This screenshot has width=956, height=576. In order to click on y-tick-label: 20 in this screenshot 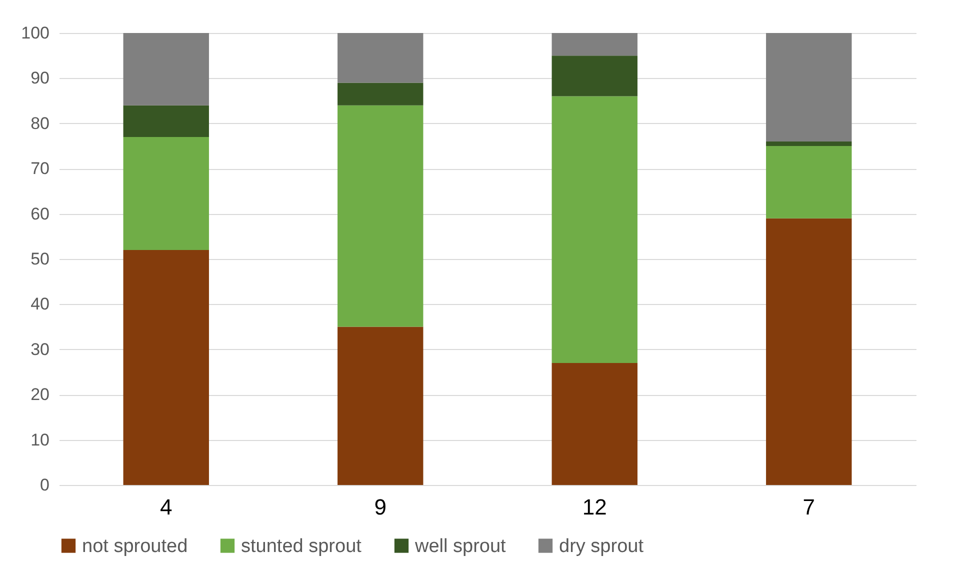, I will do `click(40, 394)`.